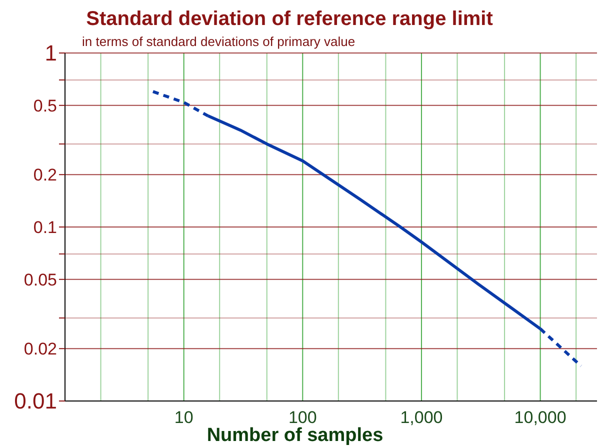  What do you see at coordinates (45, 175) in the screenshot?
I see `y-tick-label: 0.2` at bounding box center [45, 175].